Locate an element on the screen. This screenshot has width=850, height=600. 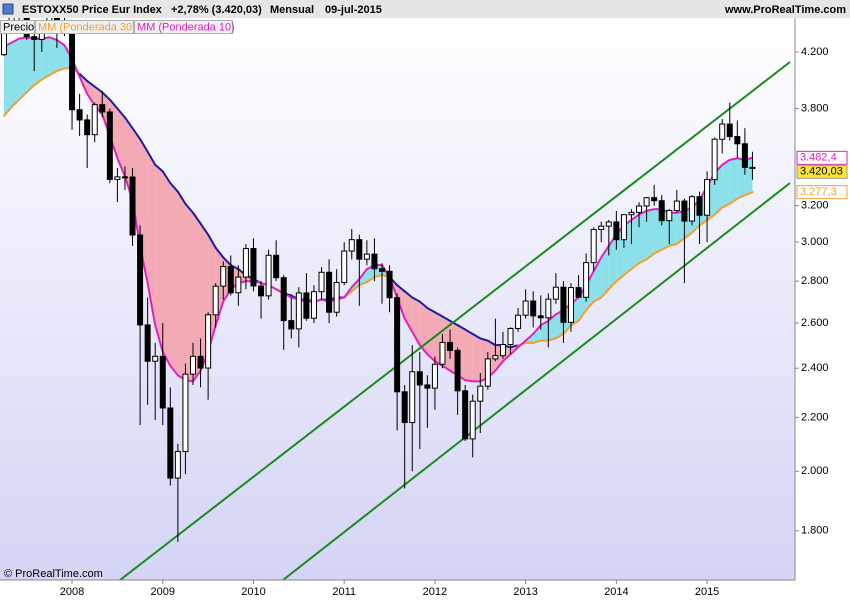
x-tick-label: 2010 is located at coordinates (253, 592).